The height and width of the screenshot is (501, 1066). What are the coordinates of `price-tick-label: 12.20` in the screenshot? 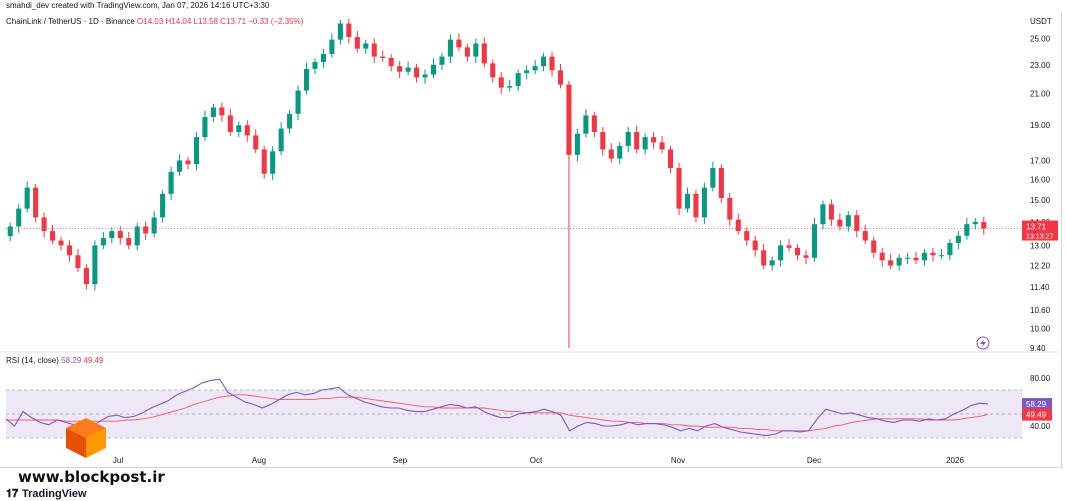 It's located at (1040, 265).